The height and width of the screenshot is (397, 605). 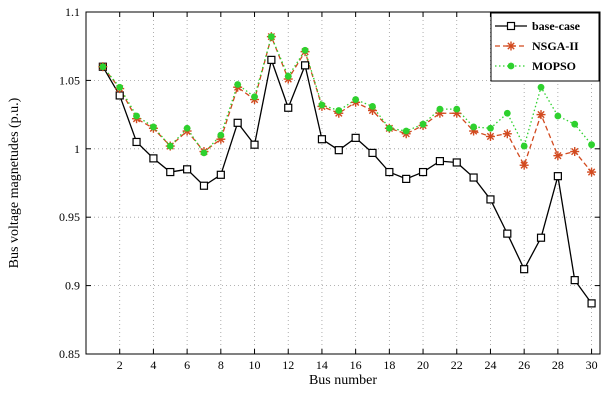 I want to click on y-tick-label: 1, so click(x=77, y=149).